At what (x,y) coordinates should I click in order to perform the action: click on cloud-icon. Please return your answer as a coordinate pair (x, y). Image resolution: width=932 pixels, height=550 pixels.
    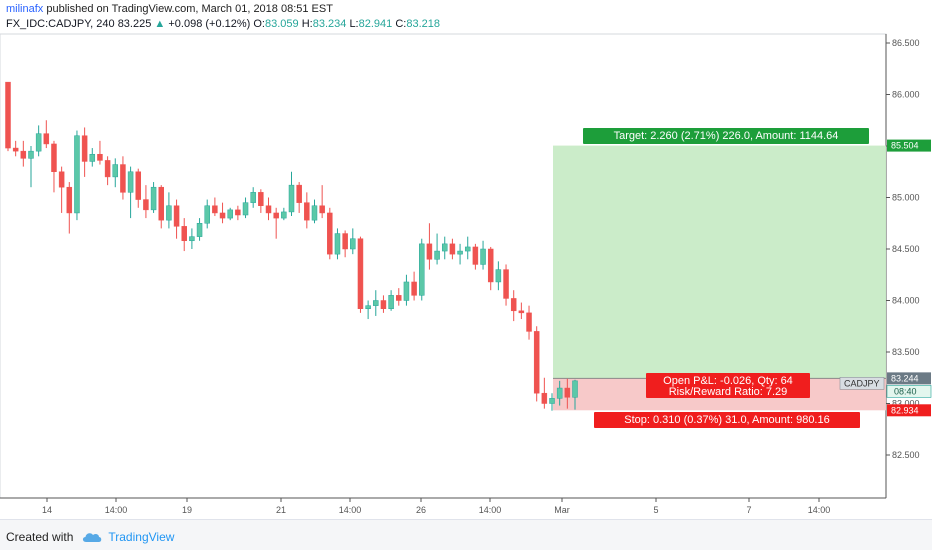
    Looking at the image, I should click on (92, 537).